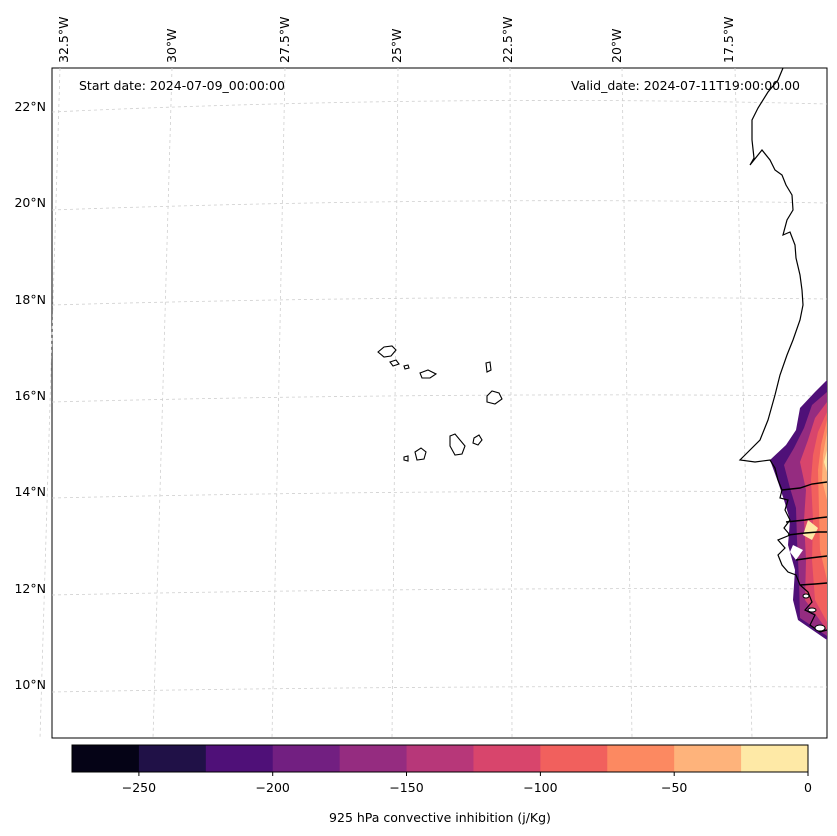  Describe the element at coordinates (30, 491) in the screenshot. I see `lat-label: 14°N` at that location.